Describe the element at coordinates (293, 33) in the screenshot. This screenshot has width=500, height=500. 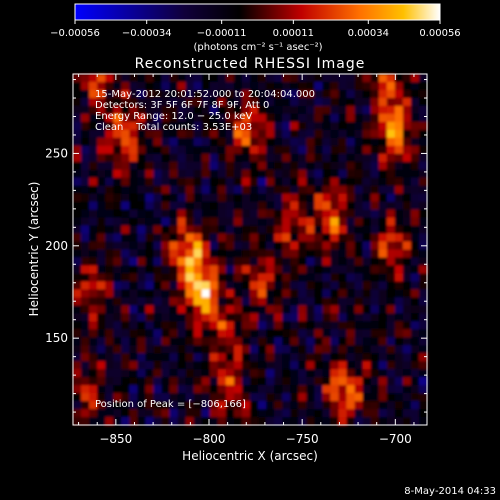
I see `colorbar-tick-label: 0.00011` at that location.